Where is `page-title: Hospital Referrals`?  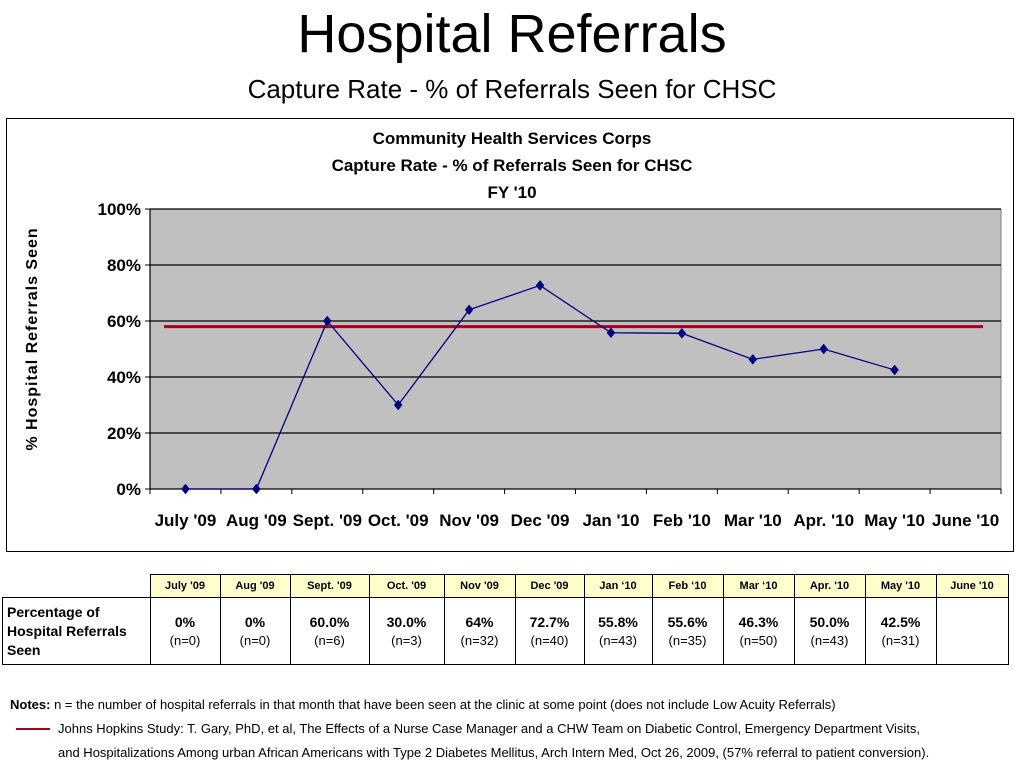 page-title: Hospital Referrals is located at coordinates (512, 34).